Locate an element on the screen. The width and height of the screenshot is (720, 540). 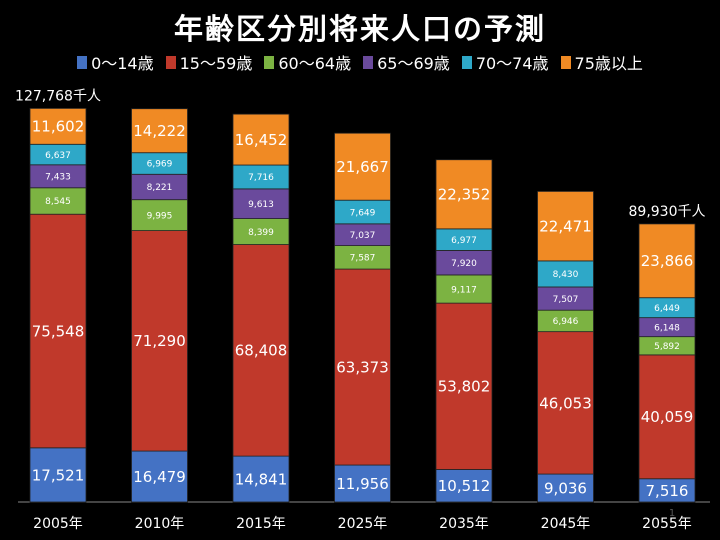
data-label: 14,222 is located at coordinates (159, 131).